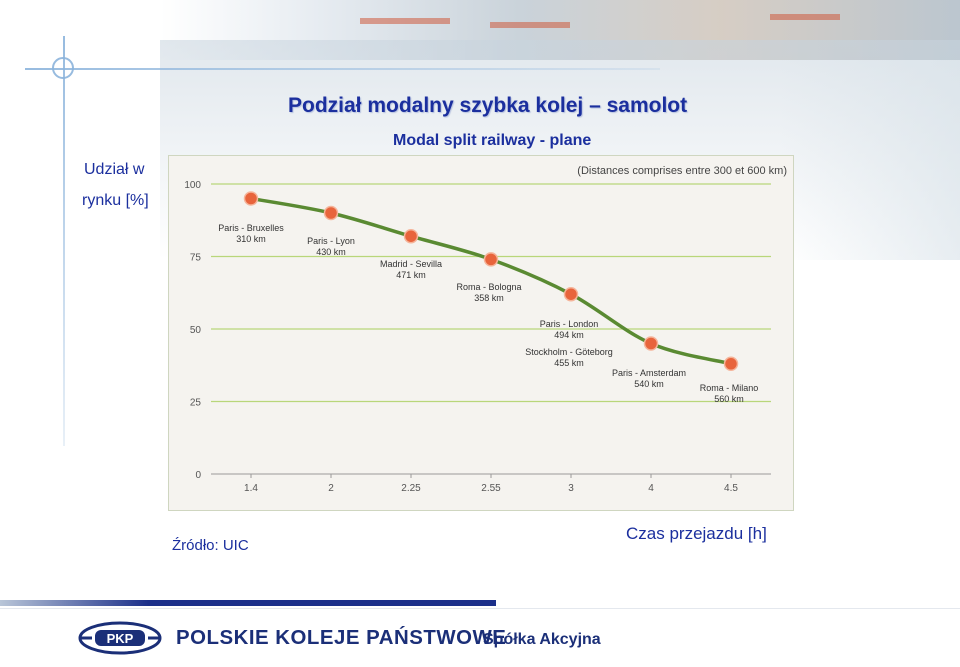  What do you see at coordinates (651, 488) in the screenshot?
I see `x-tick-label: 4` at bounding box center [651, 488].